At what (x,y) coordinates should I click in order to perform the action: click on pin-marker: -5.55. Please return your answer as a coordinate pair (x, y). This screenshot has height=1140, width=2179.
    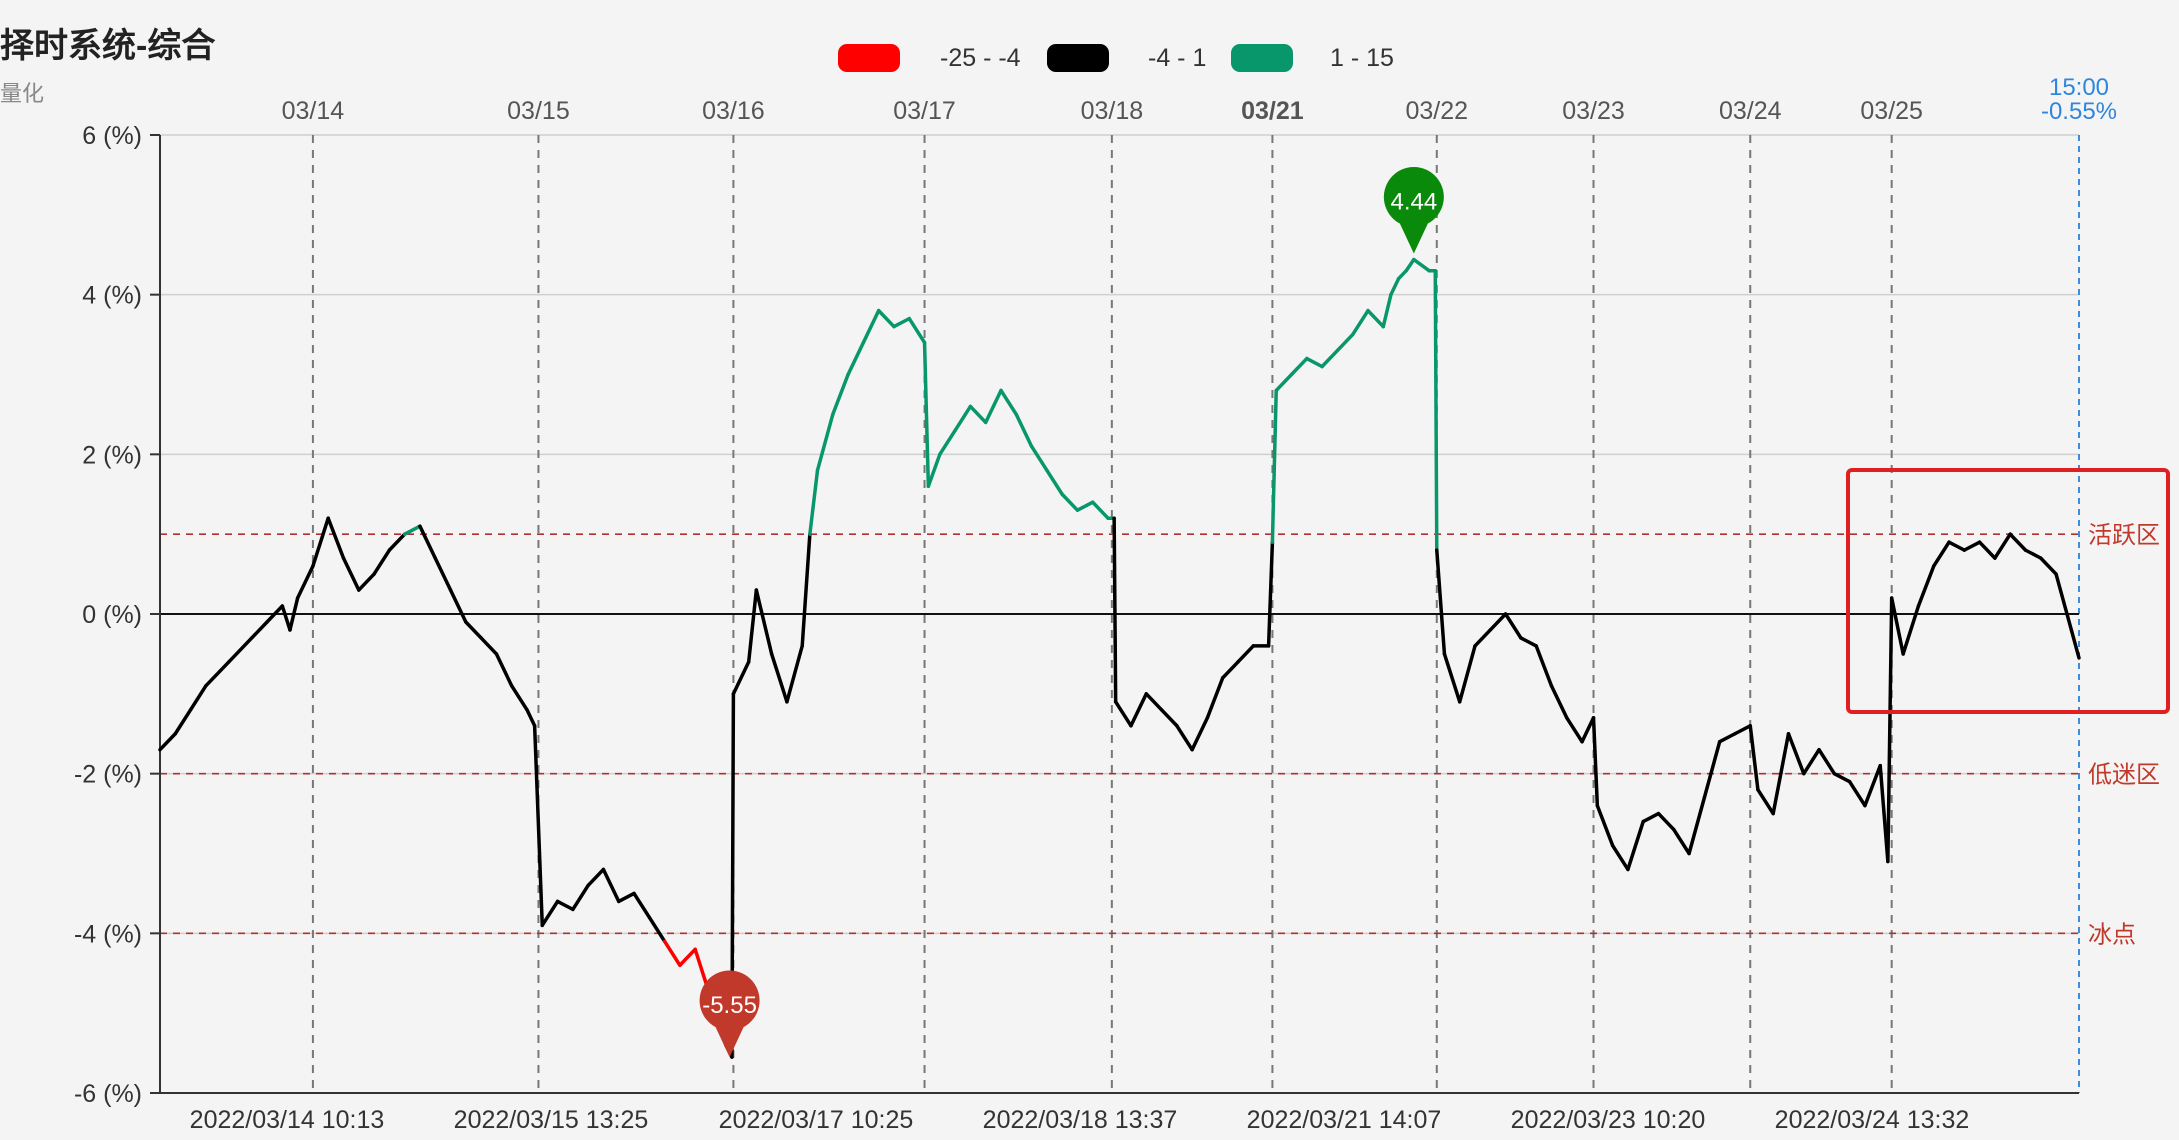
    Looking at the image, I should click on (729, 1014).